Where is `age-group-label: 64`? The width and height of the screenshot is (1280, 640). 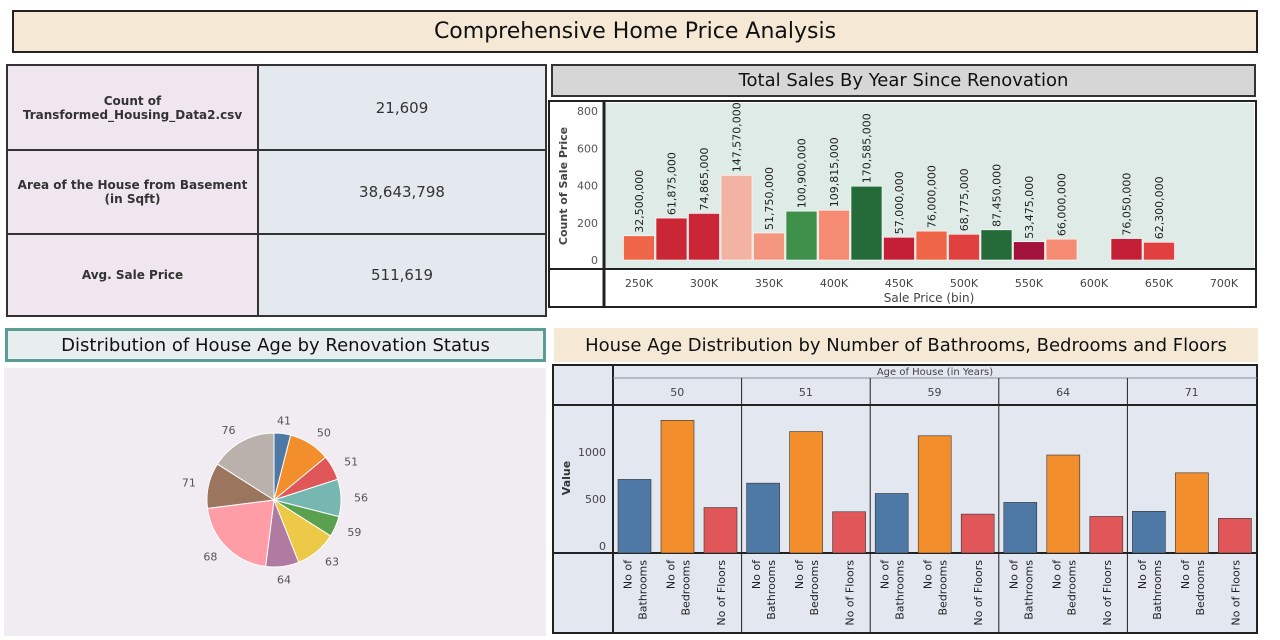
age-group-label: 64 is located at coordinates (1063, 392).